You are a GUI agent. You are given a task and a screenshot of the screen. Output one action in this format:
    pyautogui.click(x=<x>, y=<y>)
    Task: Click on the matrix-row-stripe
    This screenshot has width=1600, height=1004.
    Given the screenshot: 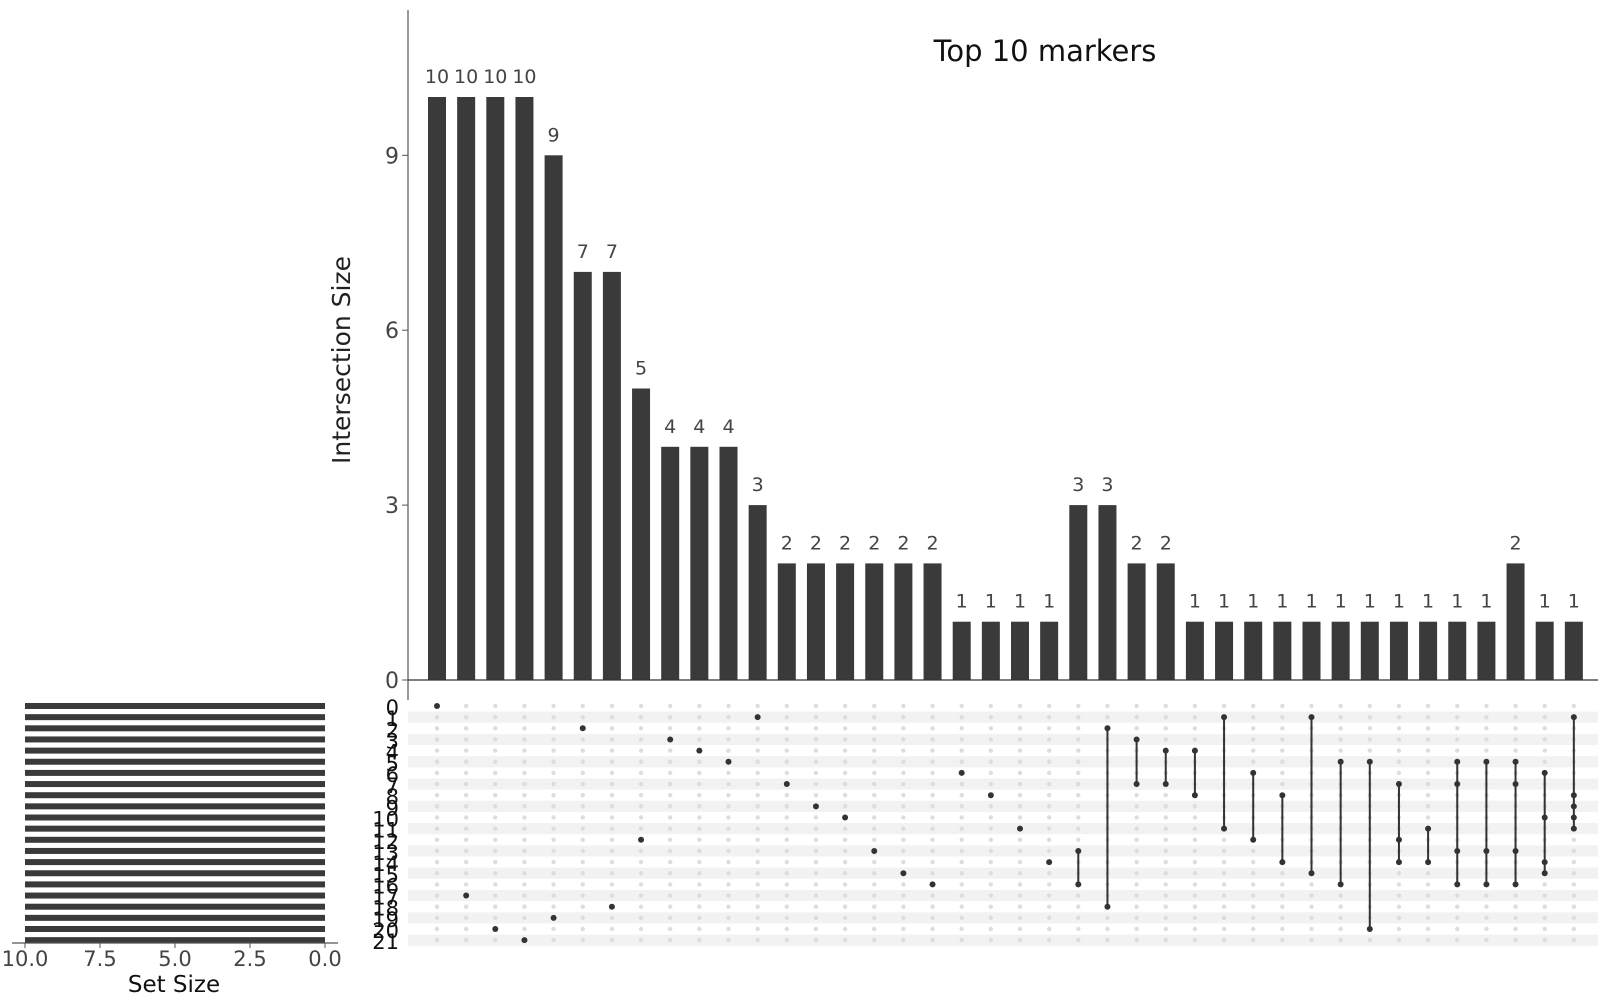 What is the action you would take?
    pyautogui.click(x=1003, y=940)
    